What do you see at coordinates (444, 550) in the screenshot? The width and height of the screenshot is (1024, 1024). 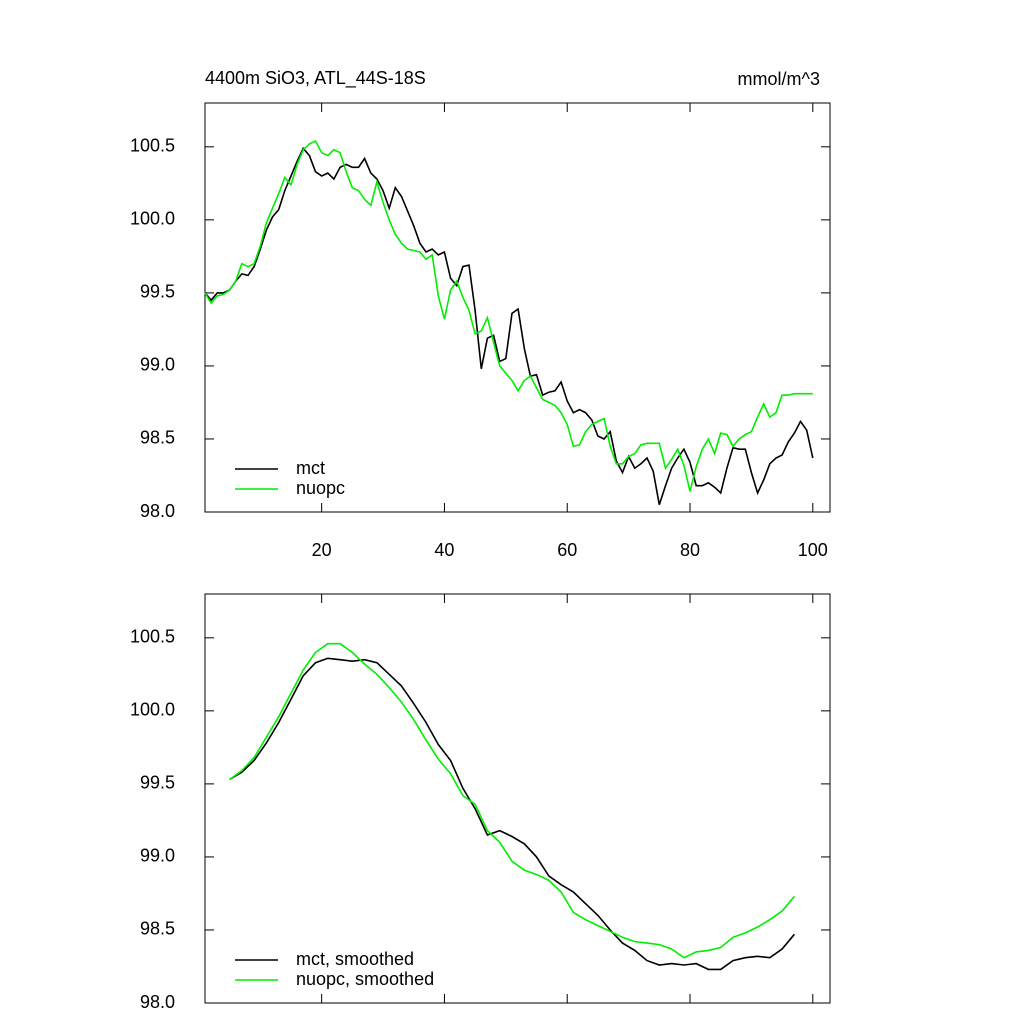 I see `x-tick-label: 40` at bounding box center [444, 550].